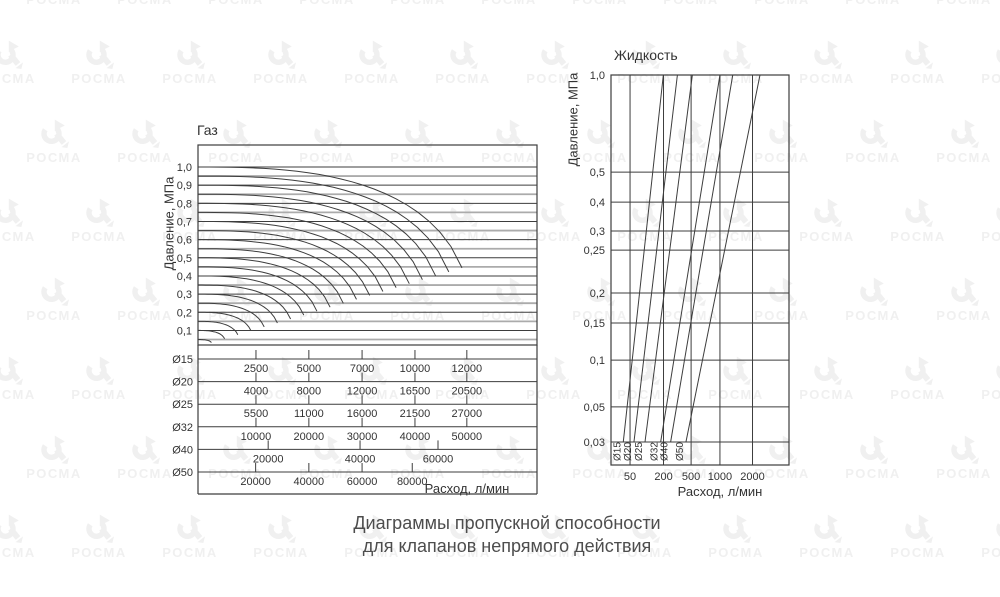 Image resolution: width=1000 pixels, height=597 pixels. What do you see at coordinates (655, 451) in the screenshot?
I see `liquid-diameter-label: Ø32` at bounding box center [655, 451].